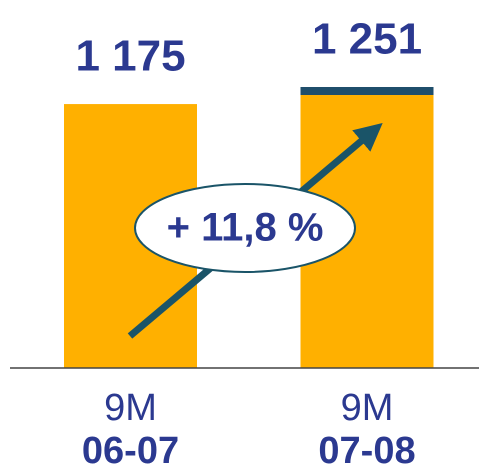 This screenshot has width=479, height=474. I want to click on annotation-bubble, so click(245, 228).